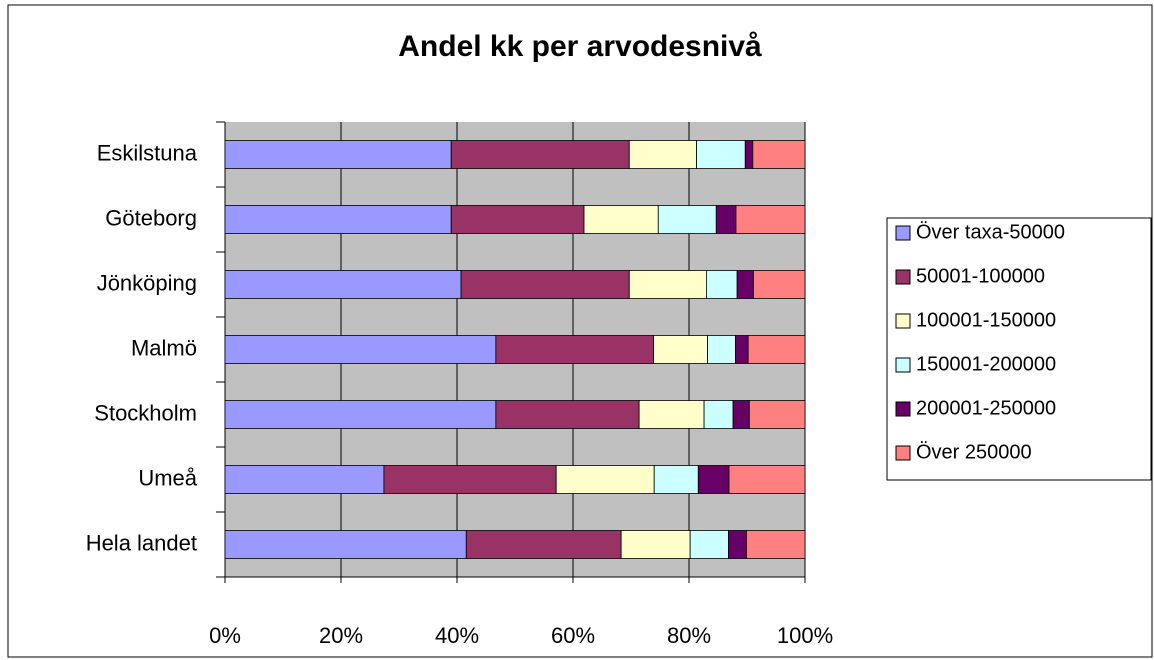  I want to click on x-tick-label: 0%, so click(225, 635).